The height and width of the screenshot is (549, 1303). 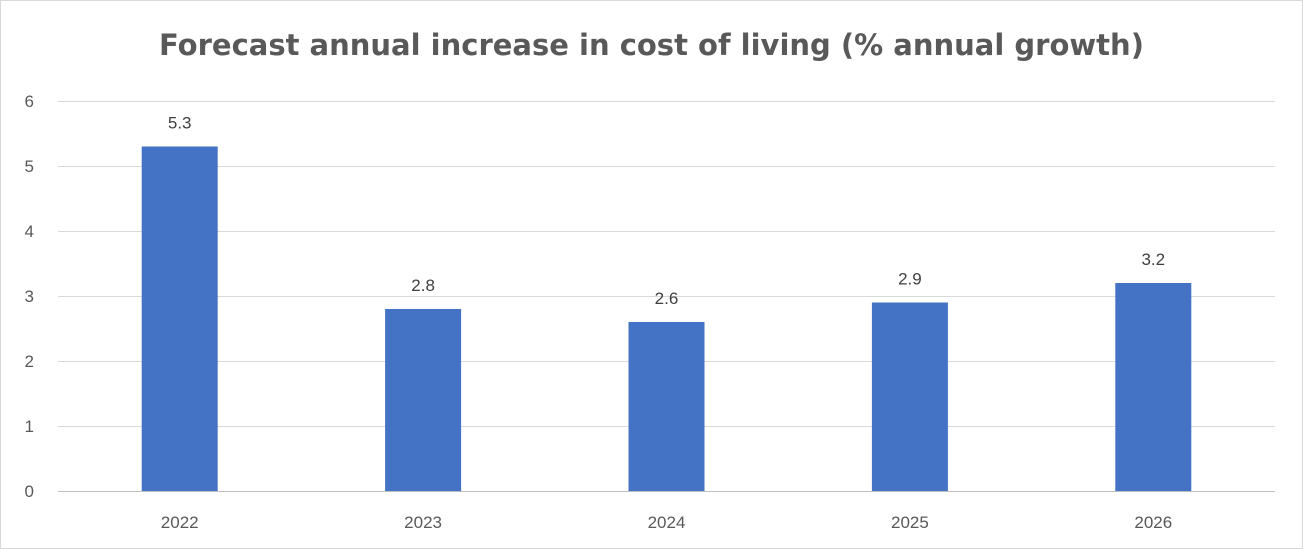 What do you see at coordinates (29, 231) in the screenshot?
I see `y-tick-label: 4` at bounding box center [29, 231].